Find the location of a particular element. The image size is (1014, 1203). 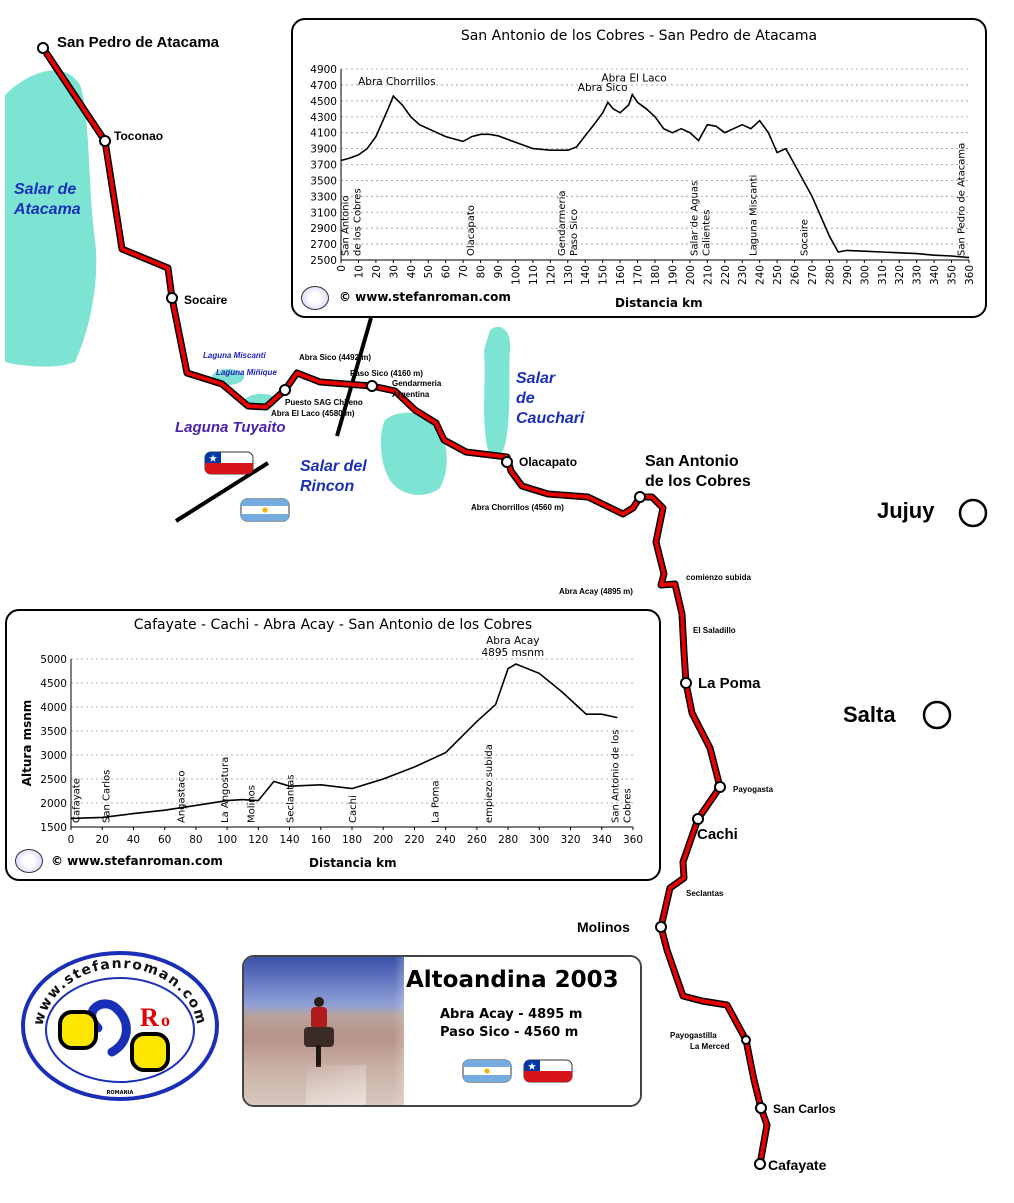

salar-de-atacama-shape is located at coordinates (51, 218).